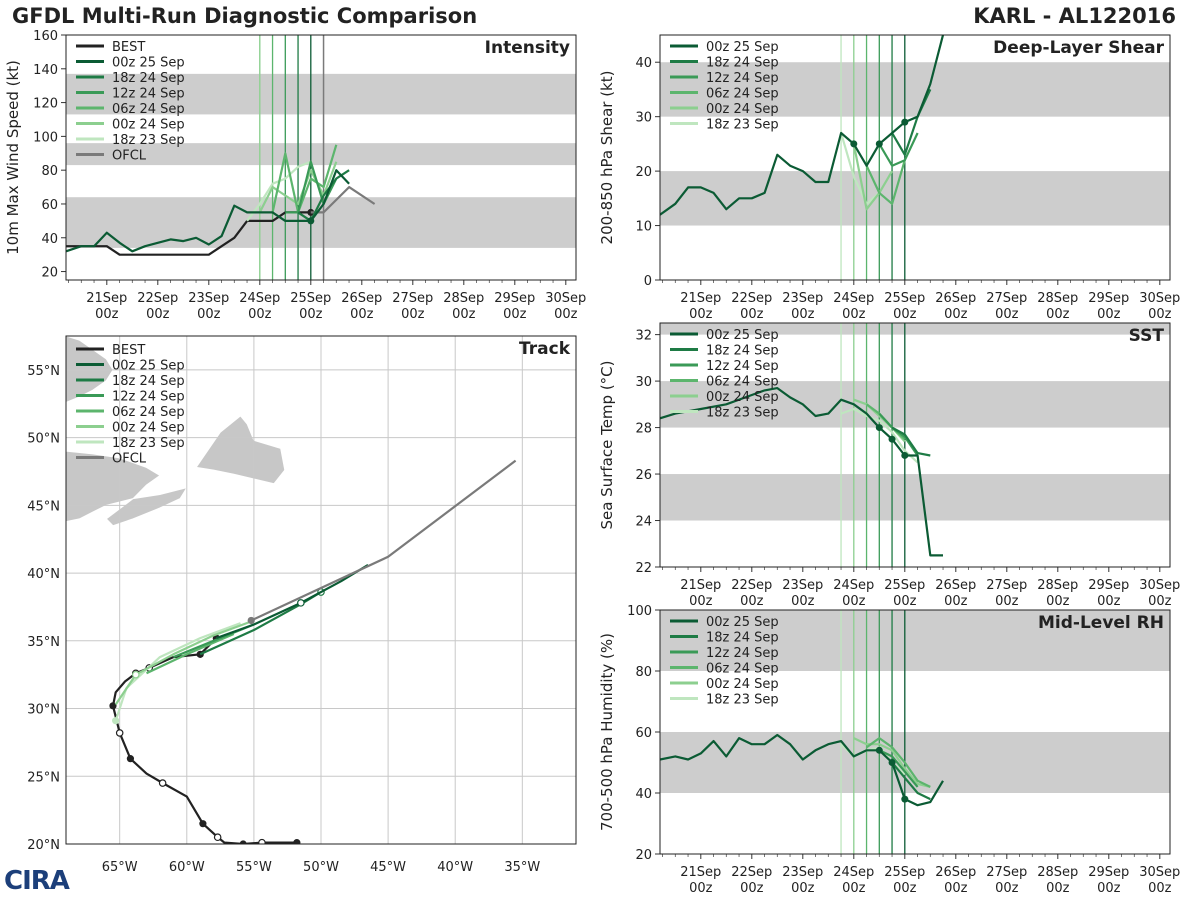 Image resolution: width=1200 pixels, height=900 pixels. Describe the element at coordinates (955, 872) in the screenshot. I see `rh-xtick-label-day: 26Sep` at that location.